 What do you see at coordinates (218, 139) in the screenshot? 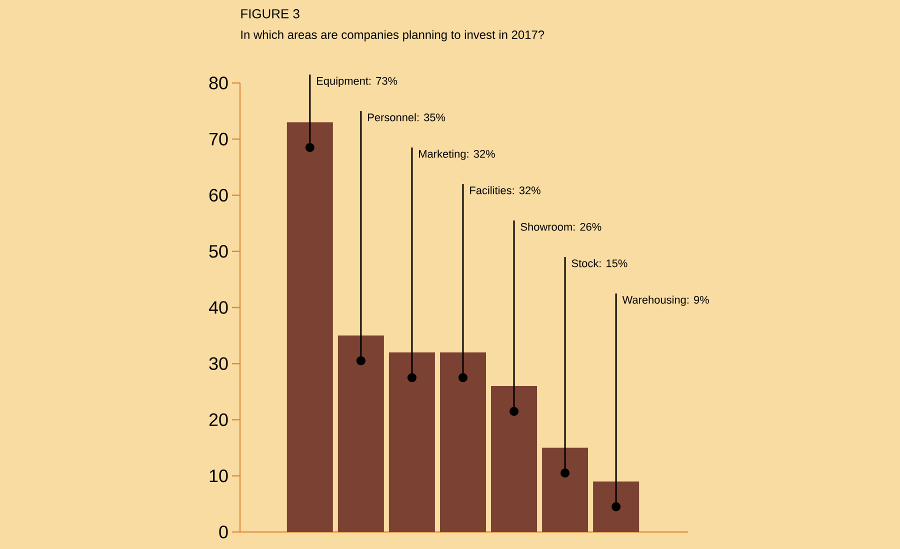
I see `y-tick-label: 70` at bounding box center [218, 139].